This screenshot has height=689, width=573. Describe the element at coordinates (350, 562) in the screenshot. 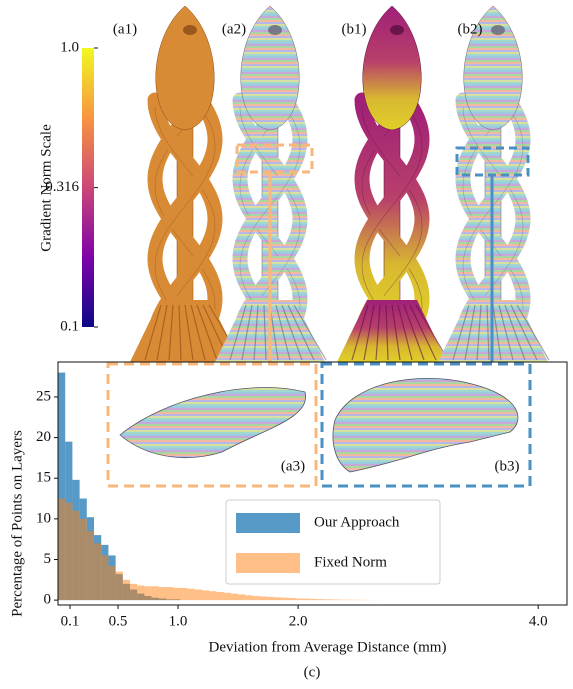

I see `legend-label: Fixed Norm` at that location.